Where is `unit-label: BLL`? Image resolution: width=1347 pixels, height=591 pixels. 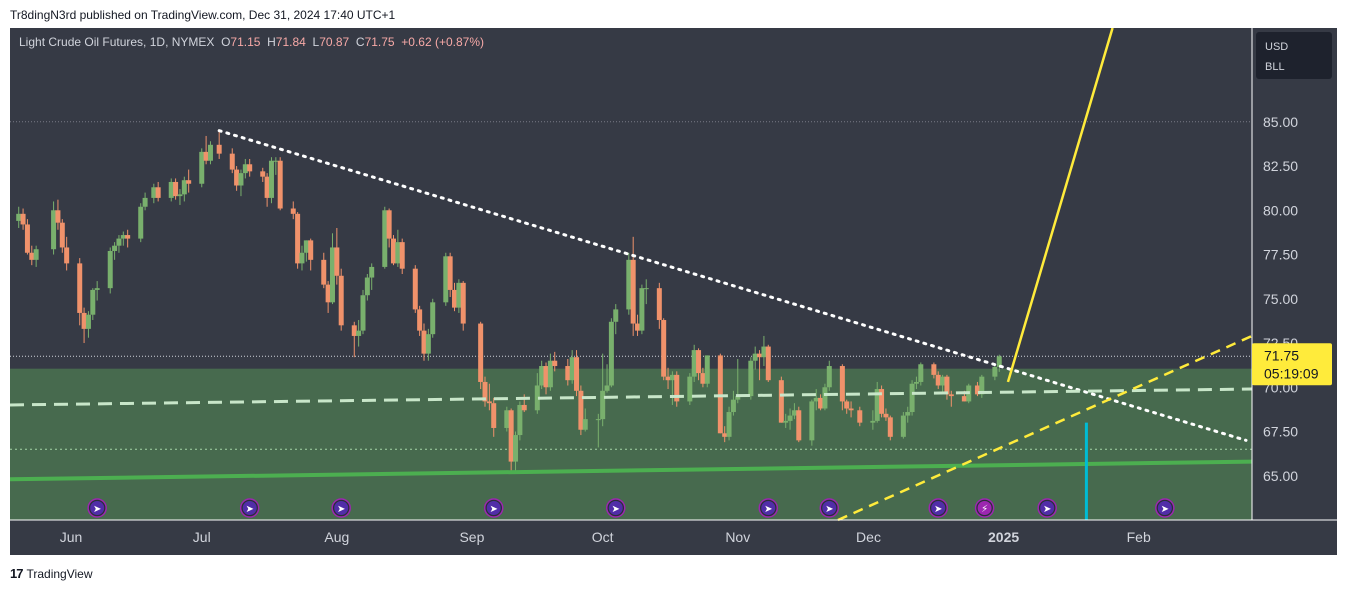 unit-label: BLL is located at coordinates (1275, 67).